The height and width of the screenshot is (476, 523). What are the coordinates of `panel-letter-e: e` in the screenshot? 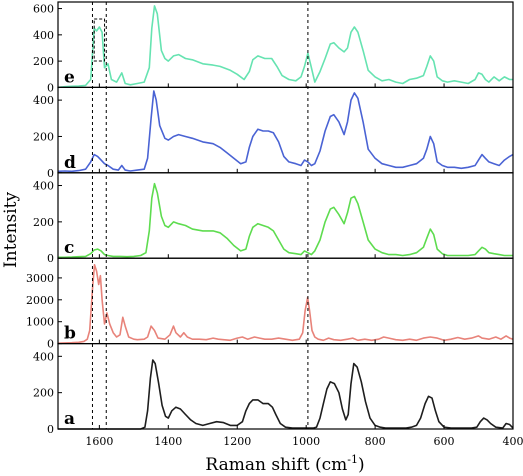 It's located at (69, 77).